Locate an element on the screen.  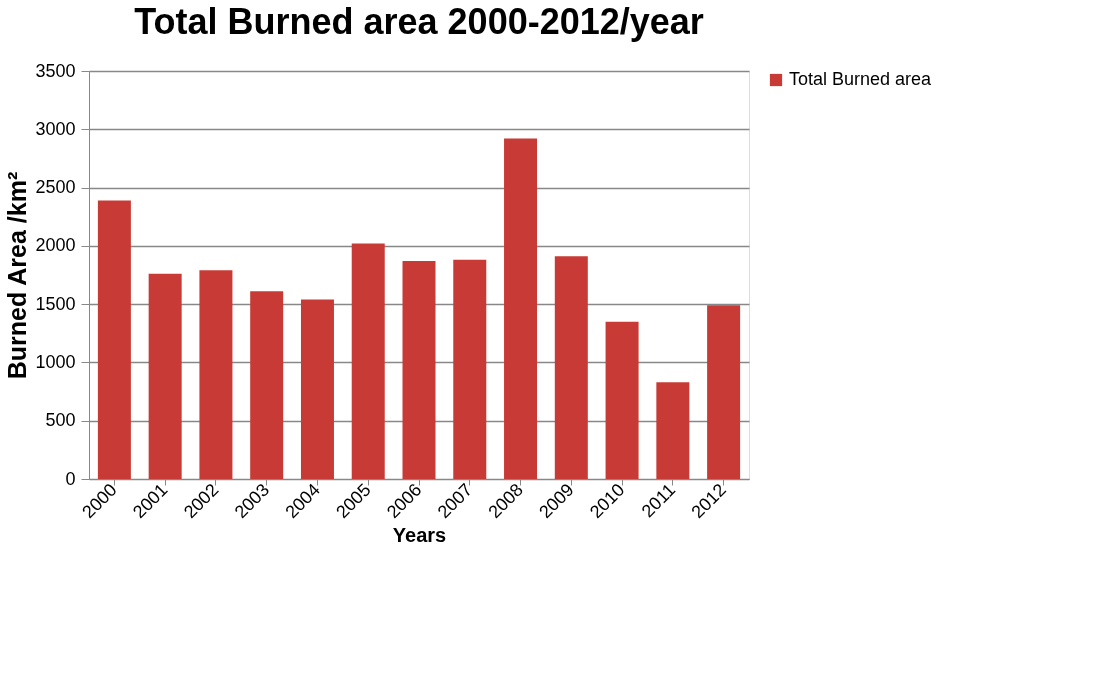
y-tick-label: 1500 is located at coordinates (55, 303).